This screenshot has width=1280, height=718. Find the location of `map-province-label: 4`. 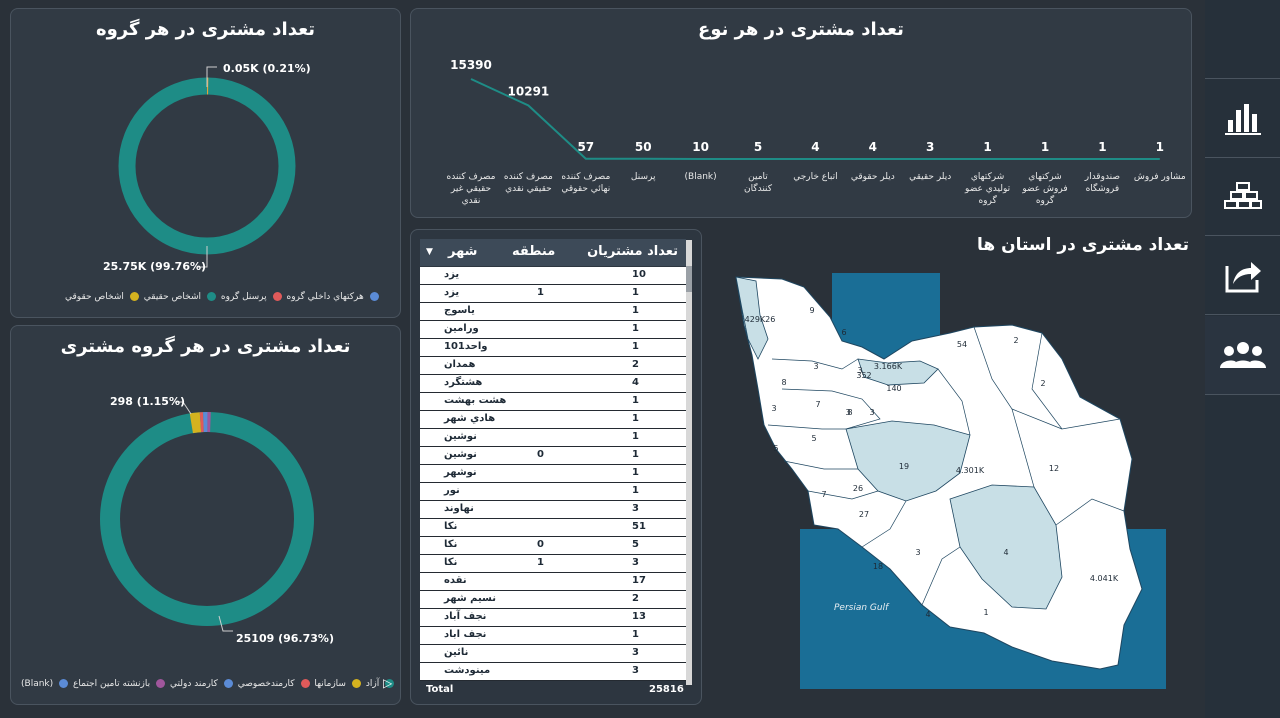

map-province-label: 4 is located at coordinates (927, 614).